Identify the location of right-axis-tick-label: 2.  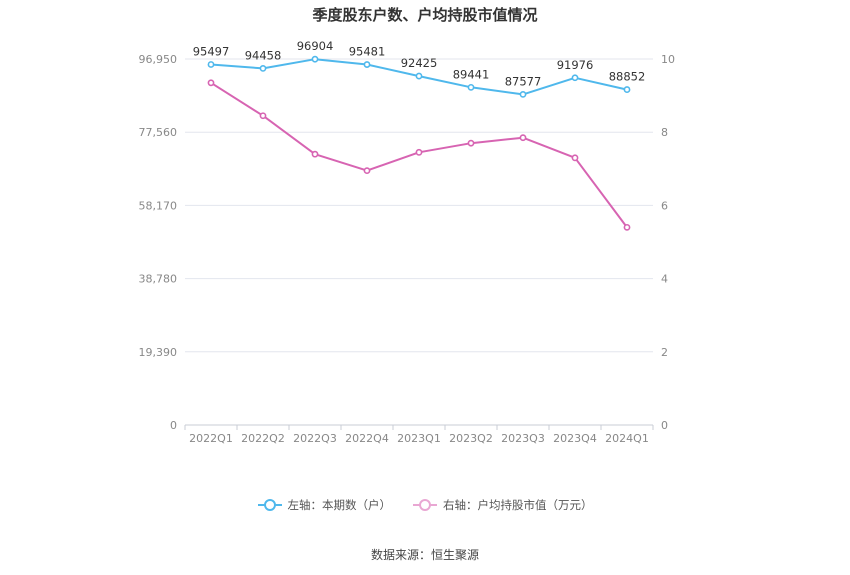
(664, 352).